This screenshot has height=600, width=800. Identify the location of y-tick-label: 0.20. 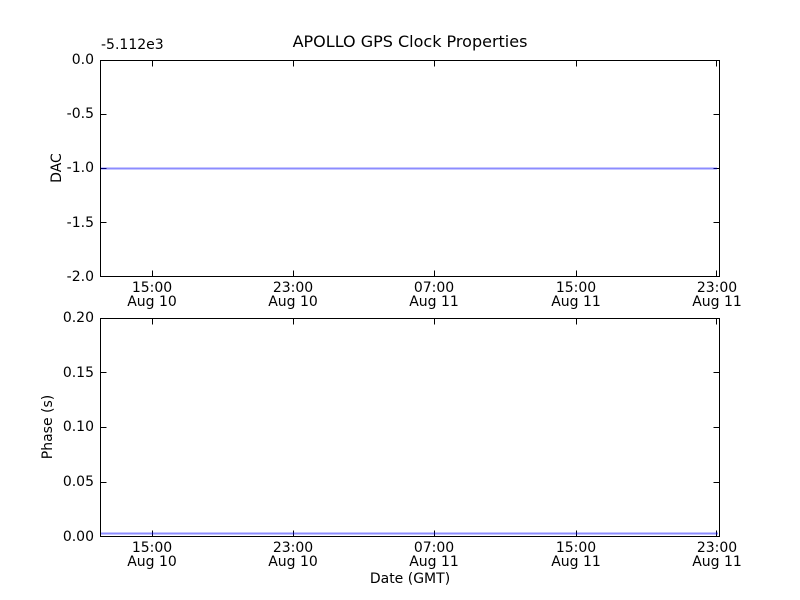
(78, 318).